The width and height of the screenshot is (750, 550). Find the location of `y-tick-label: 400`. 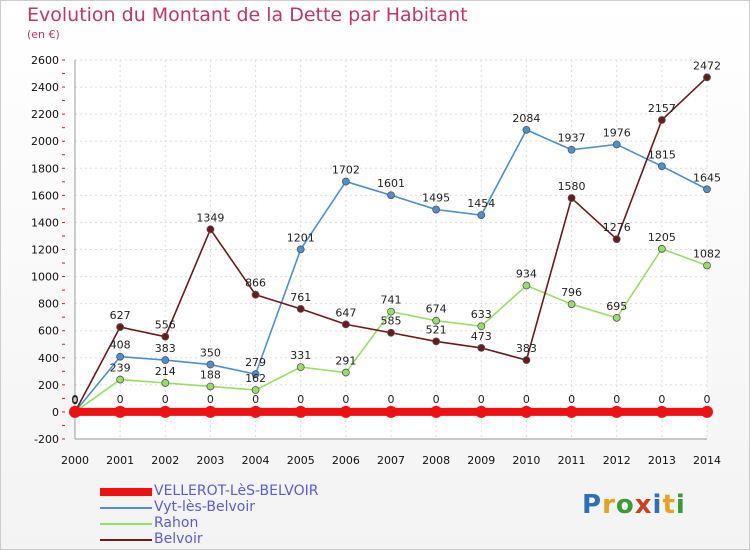

y-tick-label: 400 is located at coordinates (48, 358).